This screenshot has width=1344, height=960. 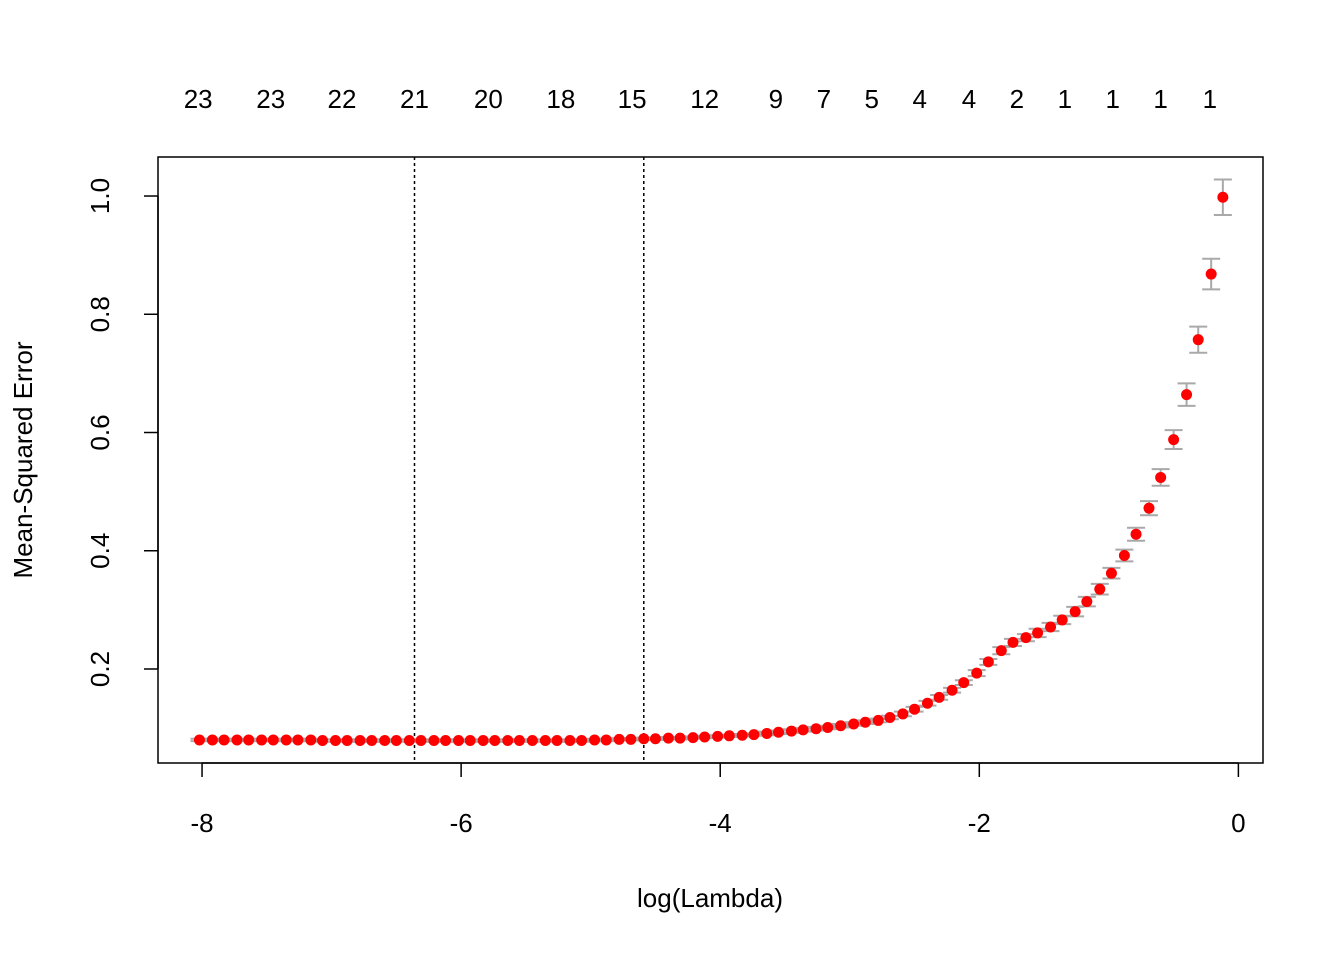 What do you see at coordinates (100, 314) in the screenshot?
I see `y-tick-label: 0.8` at bounding box center [100, 314].